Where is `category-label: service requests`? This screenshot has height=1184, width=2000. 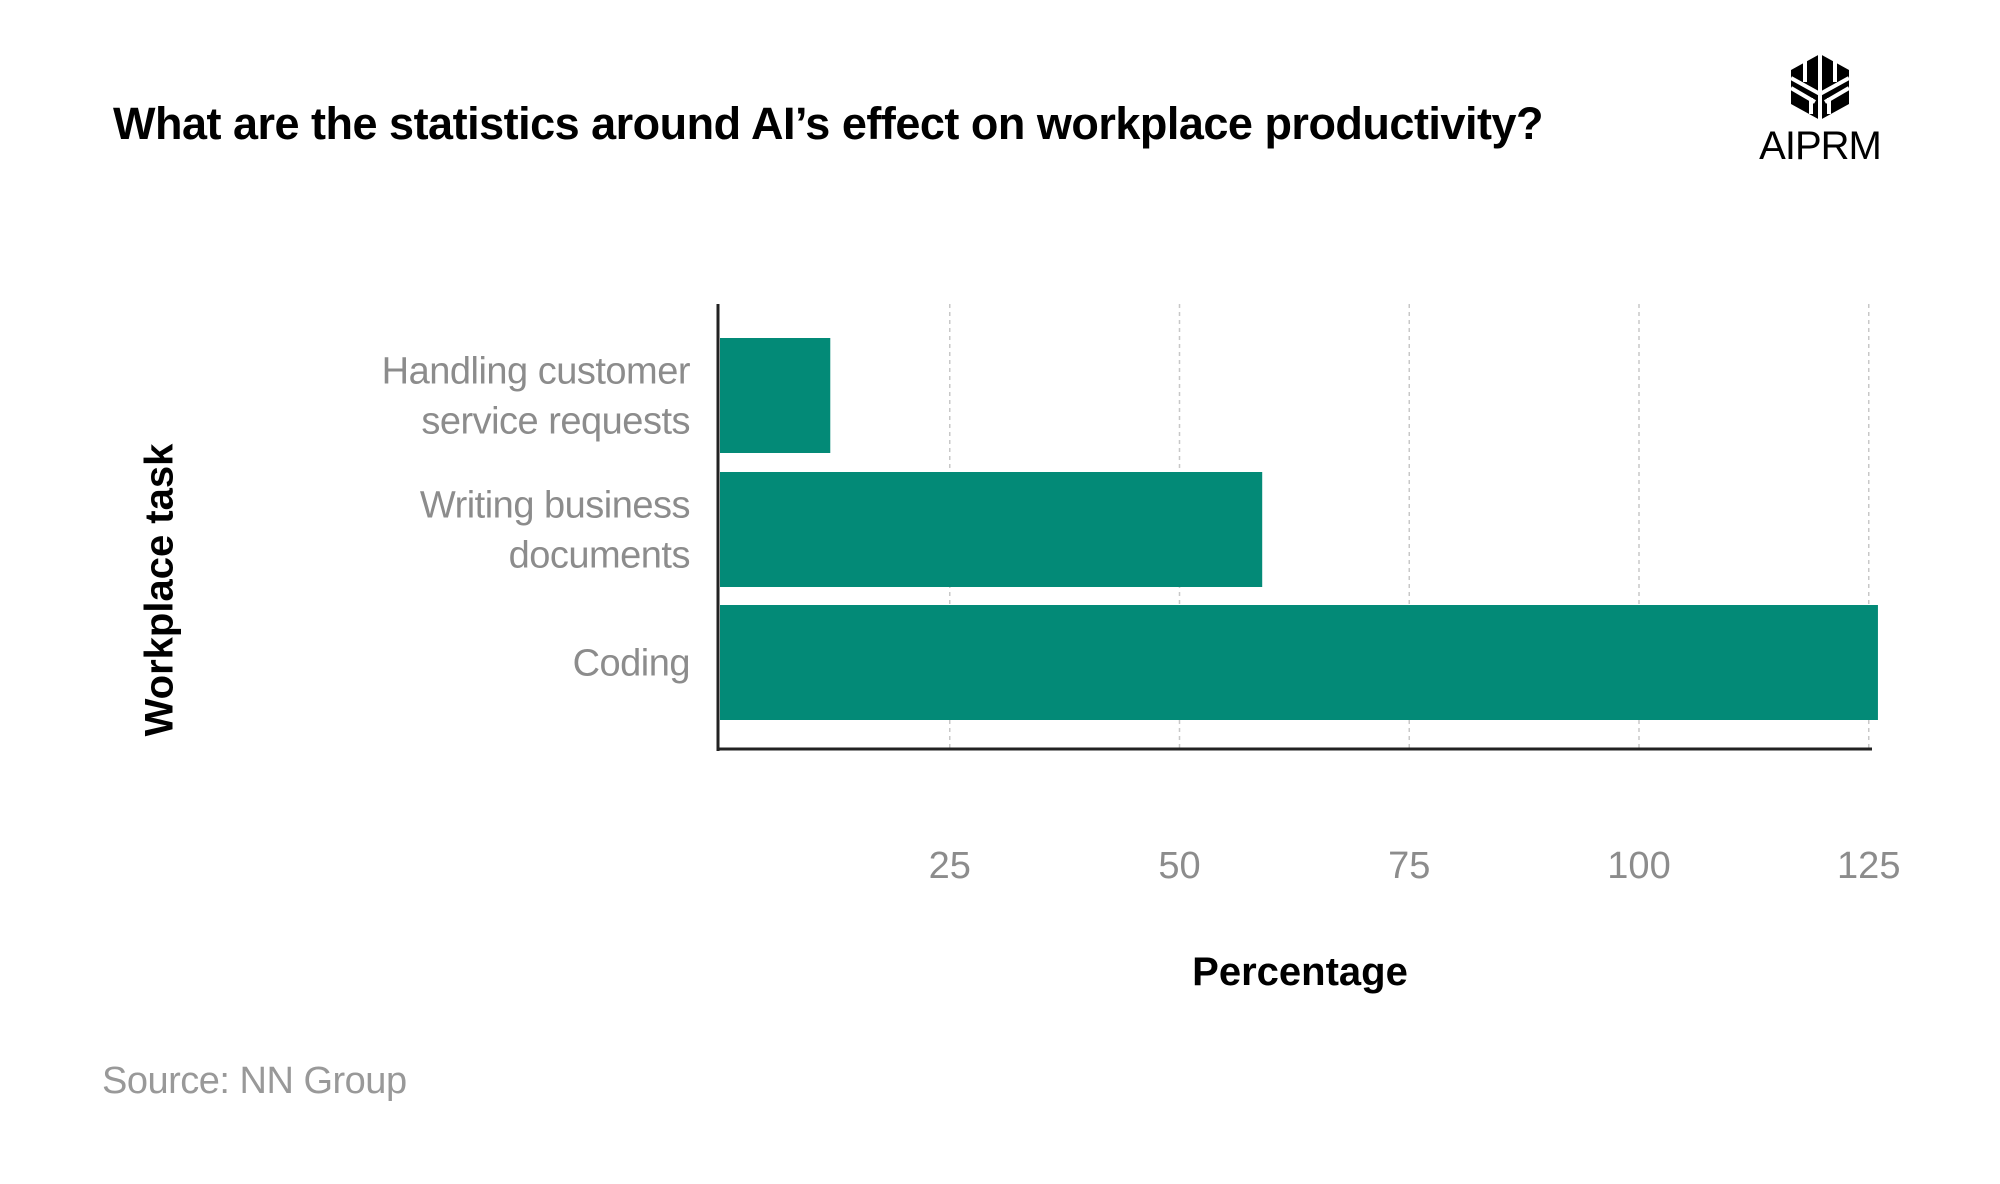 category-label: service requests is located at coordinates (555, 422).